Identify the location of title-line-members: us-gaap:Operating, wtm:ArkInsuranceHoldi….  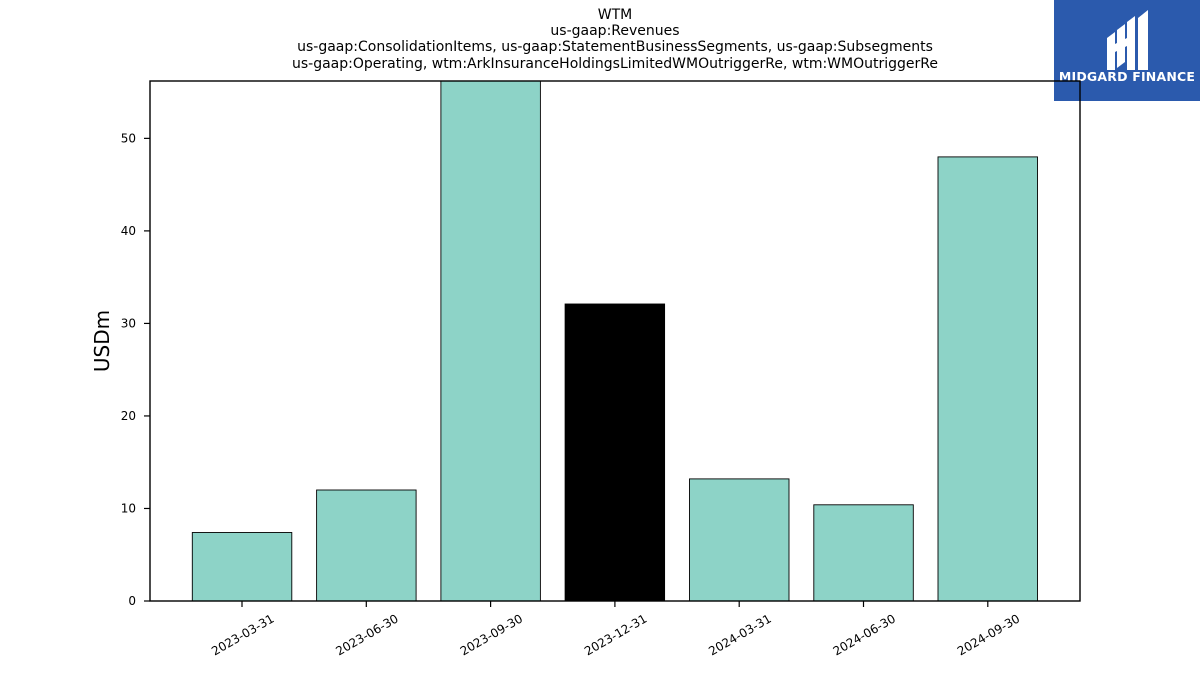
(614, 63).